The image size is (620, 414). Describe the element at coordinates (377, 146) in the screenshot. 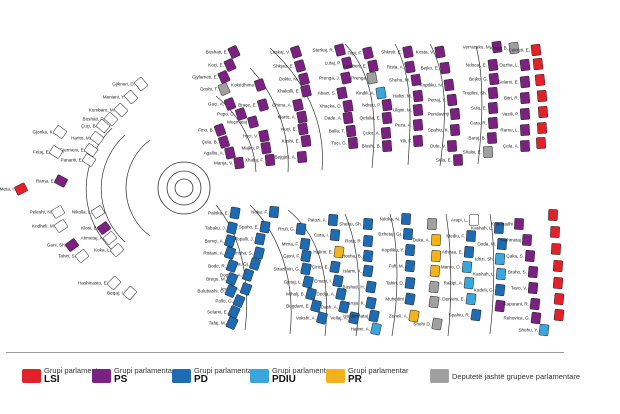

I see `seat: Blushi, B.` at that location.